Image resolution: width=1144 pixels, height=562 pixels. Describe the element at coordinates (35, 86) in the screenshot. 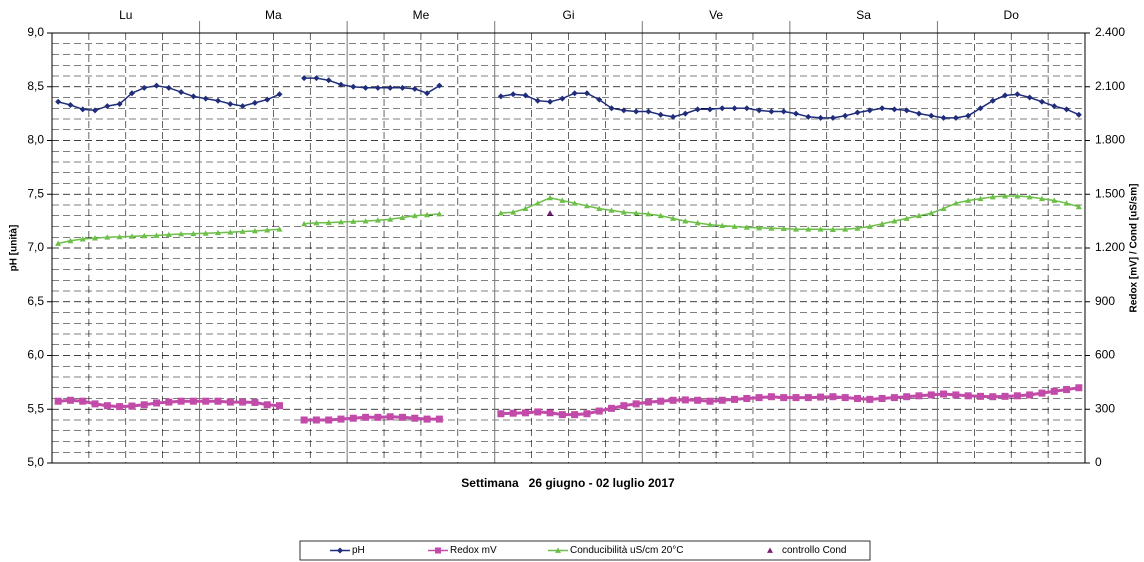

I see `y-tick-label: 8,5` at that location.